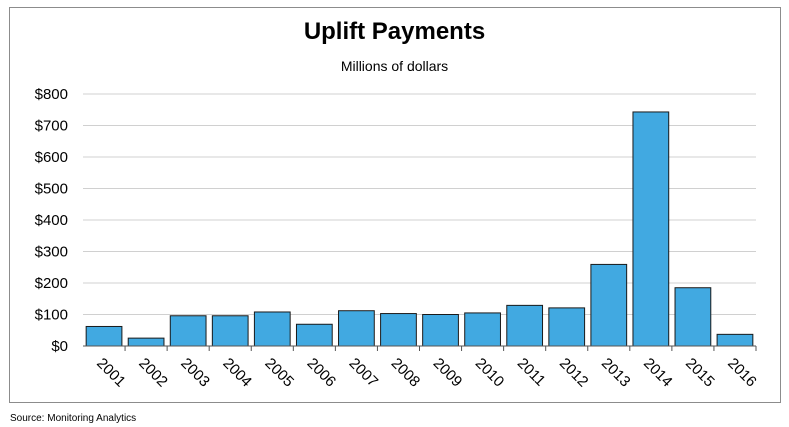 This screenshot has width=789, height=427. I want to click on chart-title: Uplift Payments, so click(394, 31).